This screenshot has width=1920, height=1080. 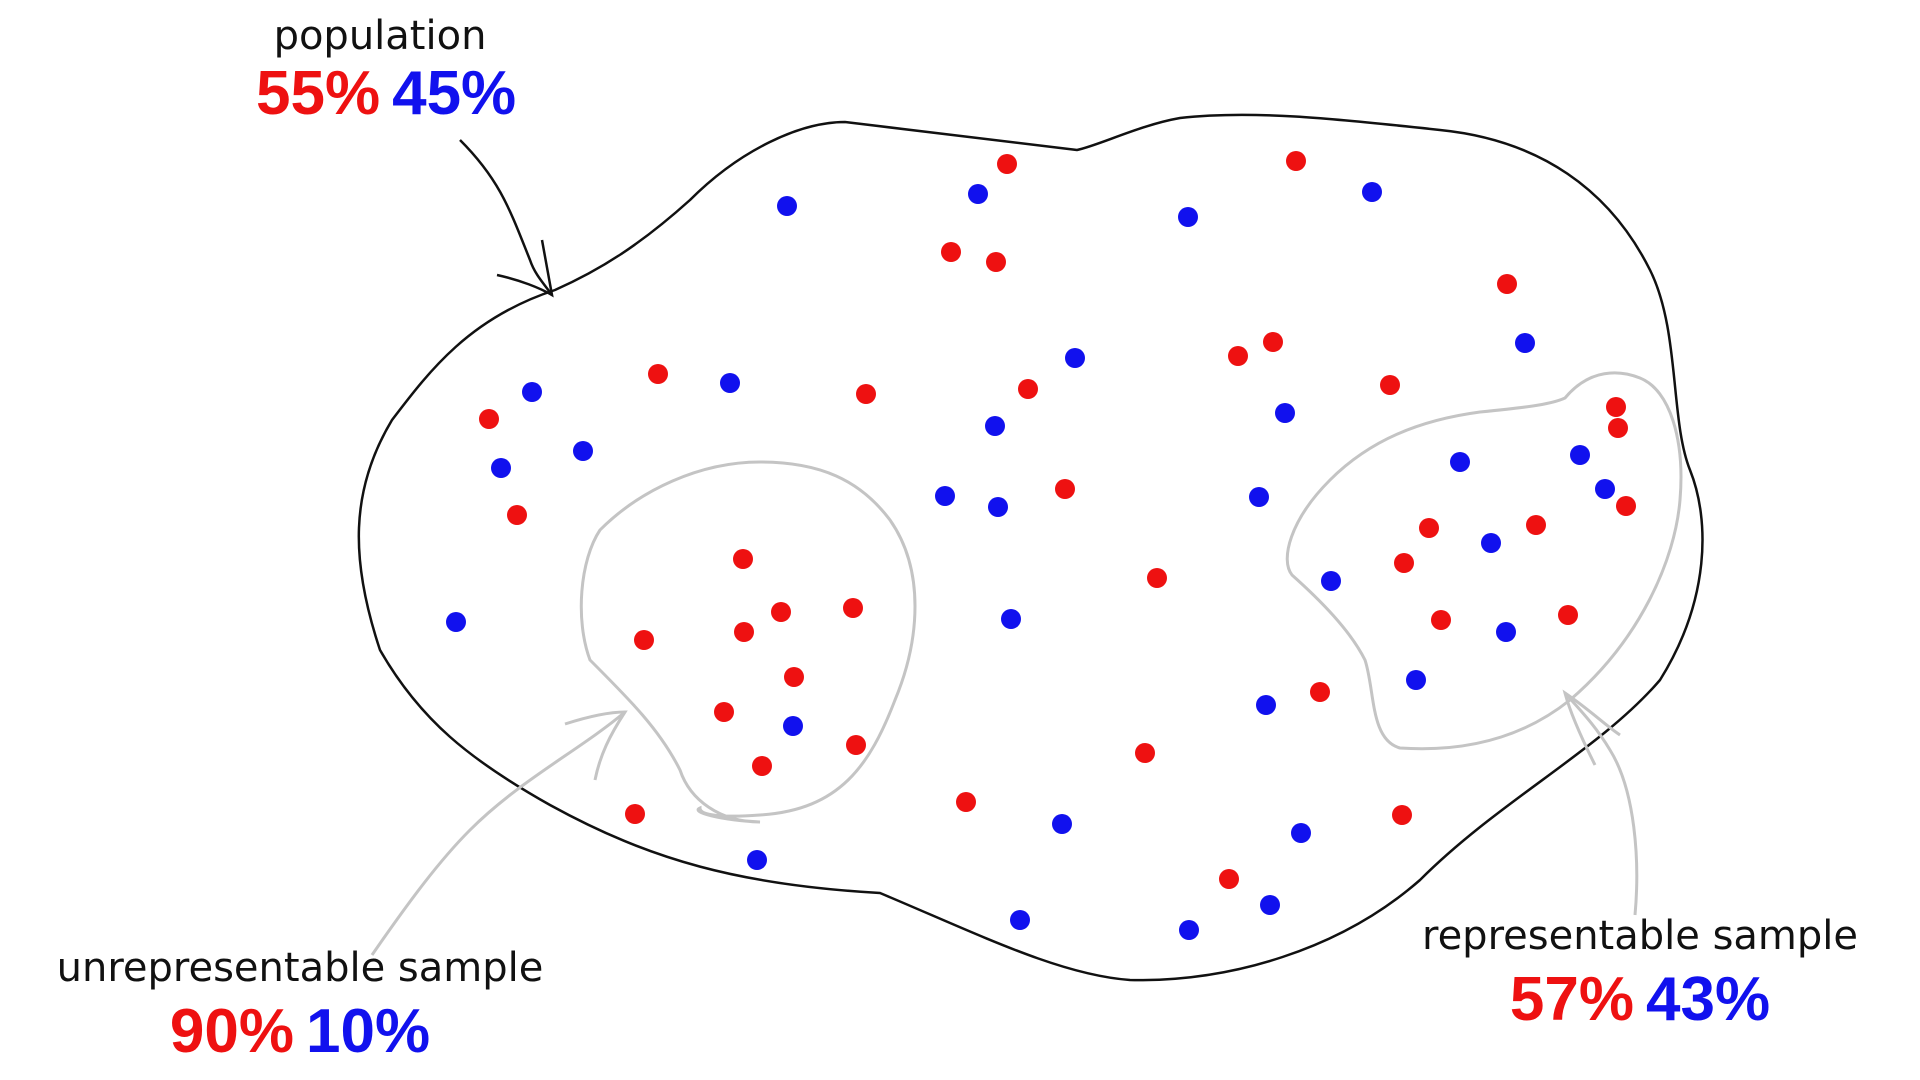 I want to click on representable-arrowhead, so click(x=1591, y=727).